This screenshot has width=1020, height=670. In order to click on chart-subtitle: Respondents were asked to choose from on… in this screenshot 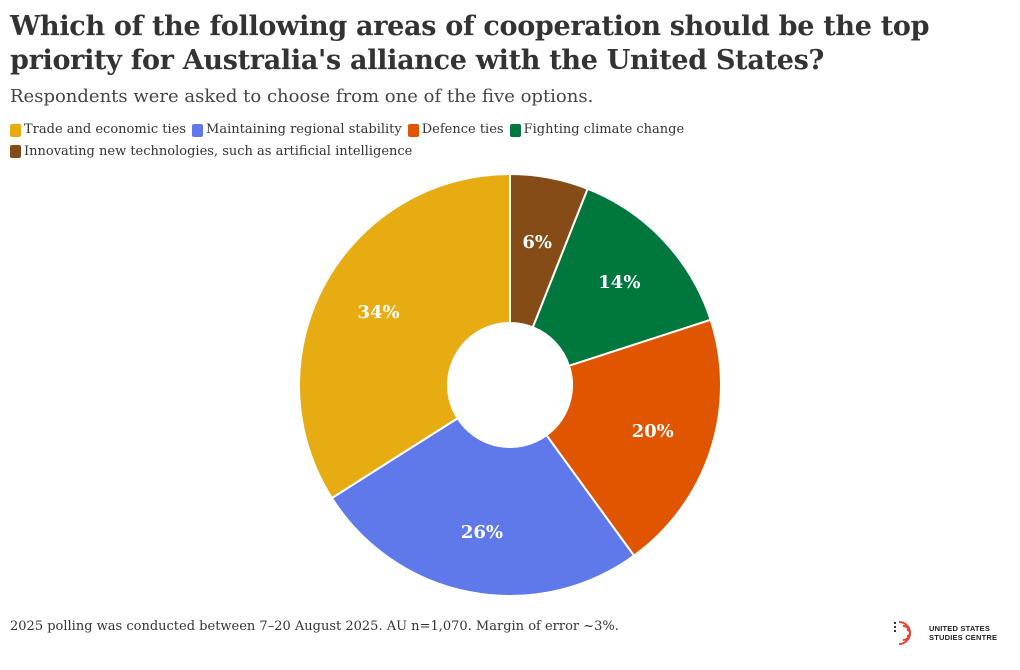, I will do `click(302, 96)`.